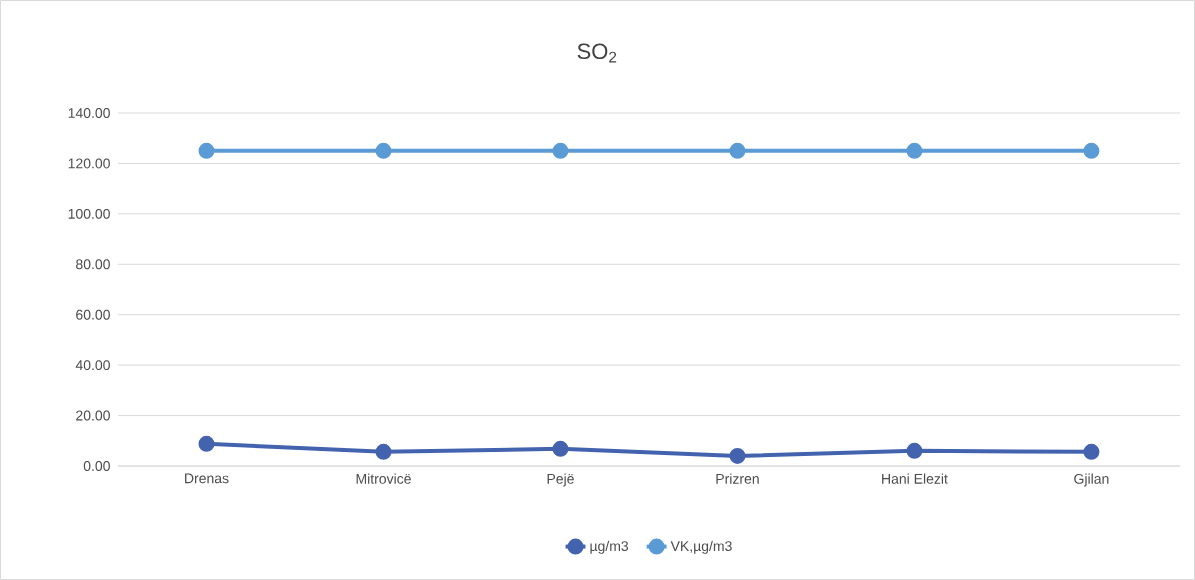 The height and width of the screenshot is (580, 1195). What do you see at coordinates (96, 466) in the screenshot?
I see `y-tick-label: 0.00` at bounding box center [96, 466].